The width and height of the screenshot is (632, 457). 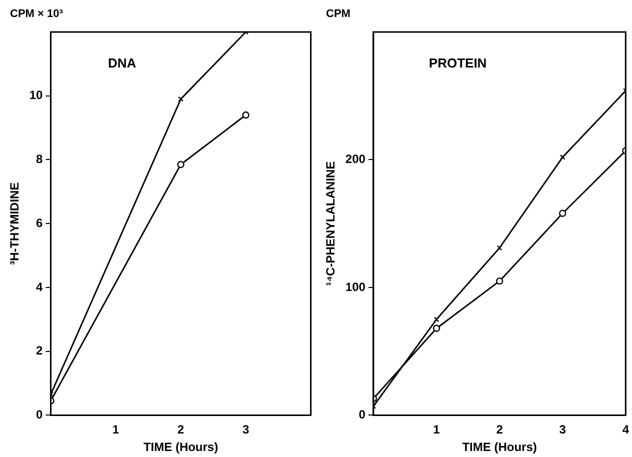 What do you see at coordinates (122, 63) in the screenshot?
I see `text: DNA` at bounding box center [122, 63].